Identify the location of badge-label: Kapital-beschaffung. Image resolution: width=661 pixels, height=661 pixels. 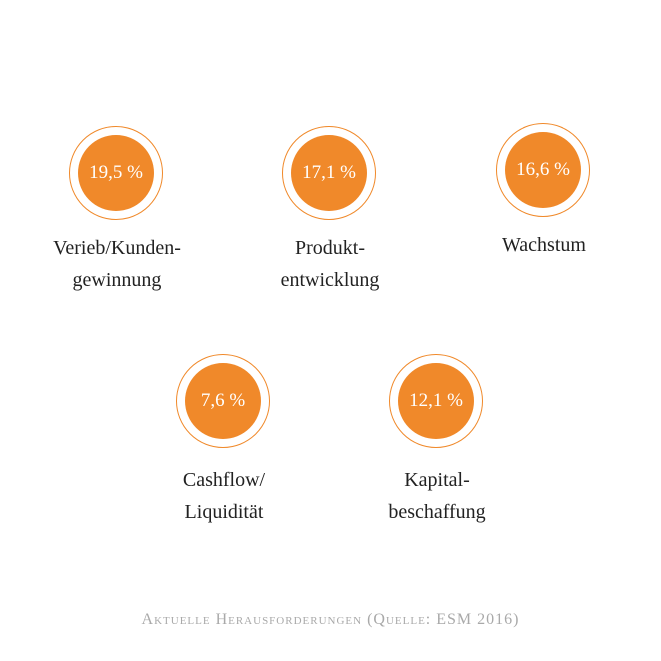
(437, 496).